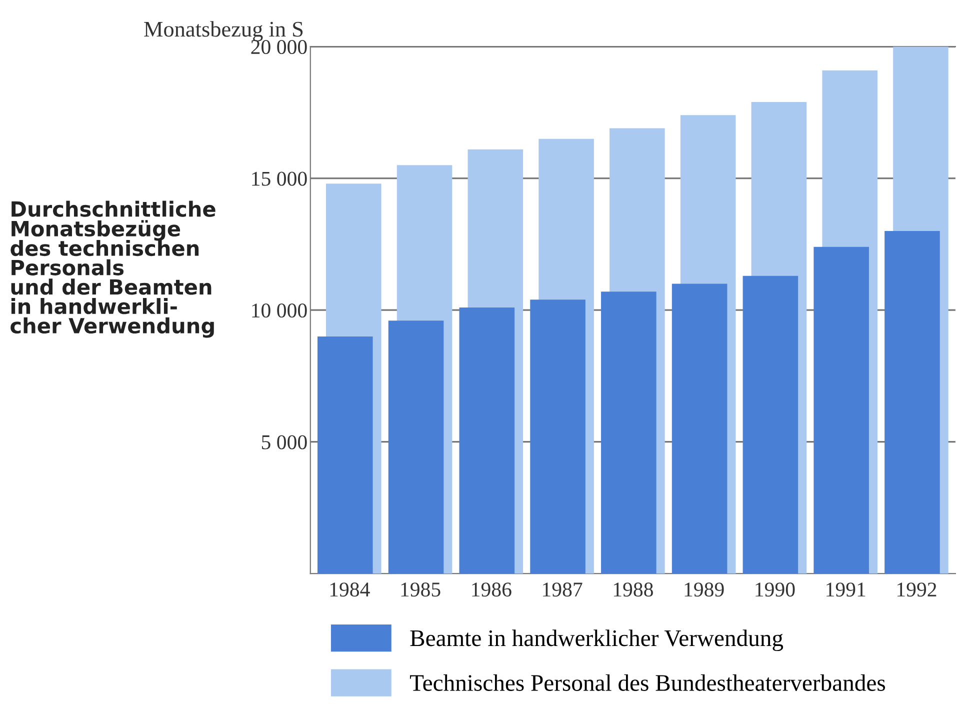  Describe the element at coordinates (113, 269) in the screenshot. I see `text: Durchschnittliche Monatsbezüge des technischen Personals und der Beamten in handwerkli- cher Verwendung` at that location.